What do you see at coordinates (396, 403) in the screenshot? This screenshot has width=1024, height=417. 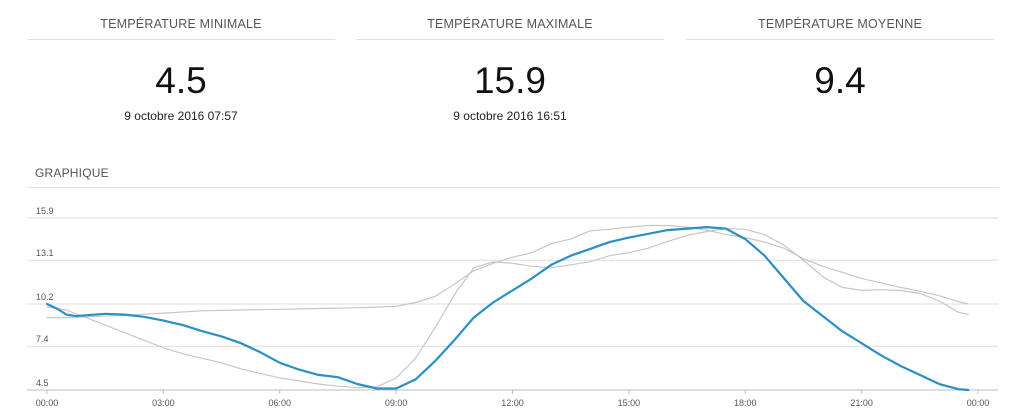 I see `x-tick-label: 09:00` at bounding box center [396, 403].